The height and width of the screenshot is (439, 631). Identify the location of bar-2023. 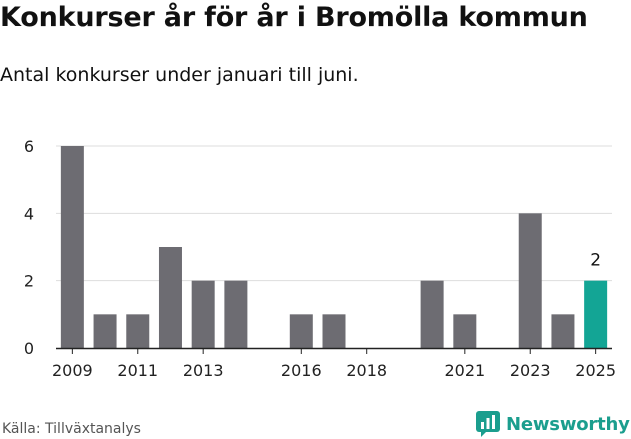
(530, 280).